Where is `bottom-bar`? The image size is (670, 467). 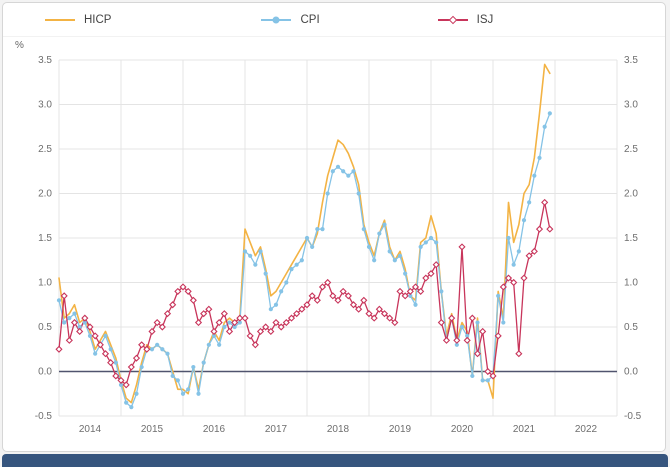 bottom-bar is located at coordinates (335, 460).